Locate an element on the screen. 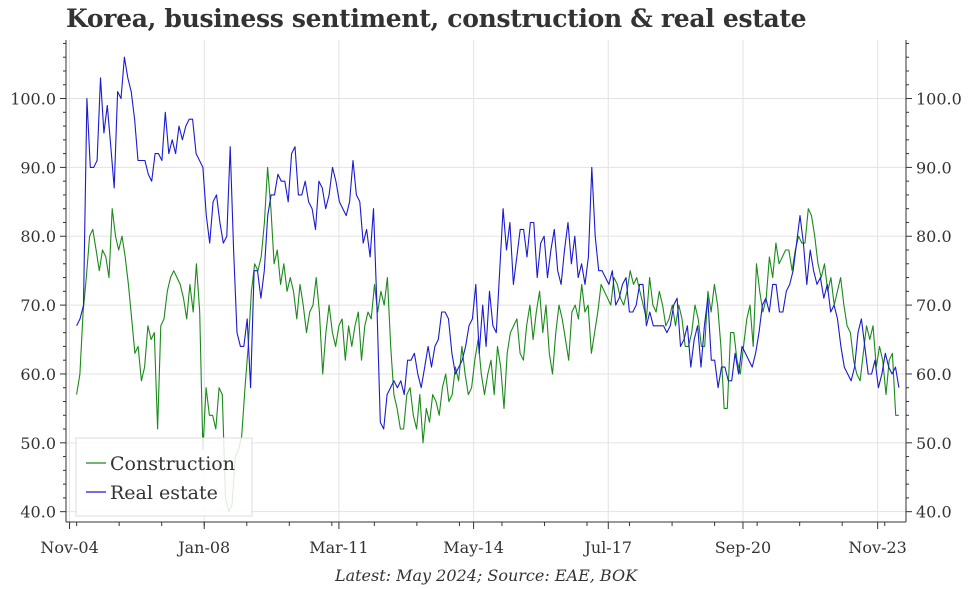  x-tick-label: Sep-20 is located at coordinates (743, 547).